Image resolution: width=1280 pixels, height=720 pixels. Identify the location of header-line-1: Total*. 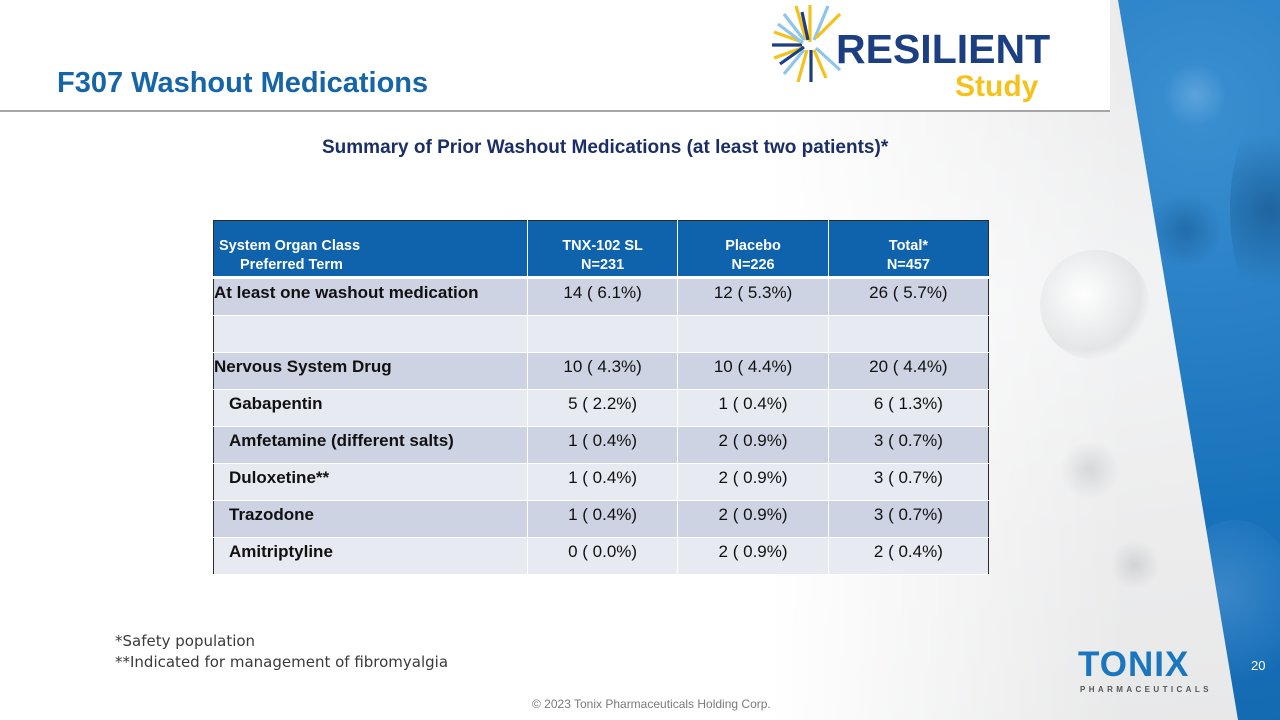
(908, 246).